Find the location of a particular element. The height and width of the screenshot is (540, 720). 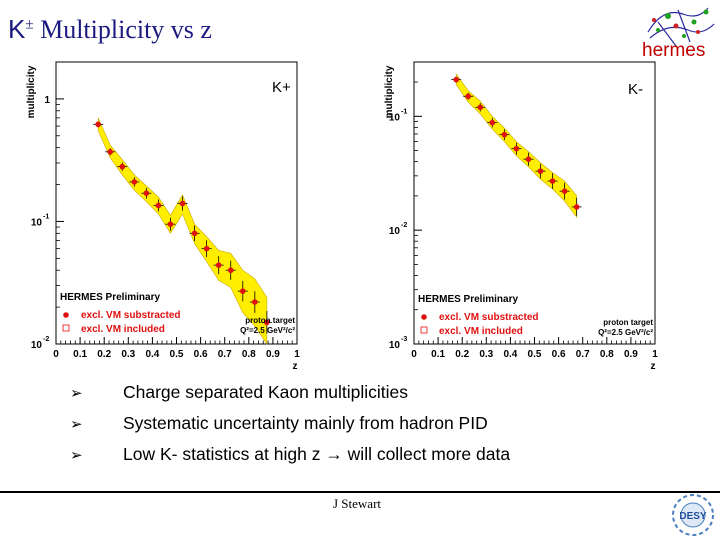

slide-title: K± Multiplicity vs z is located at coordinates (110, 29).